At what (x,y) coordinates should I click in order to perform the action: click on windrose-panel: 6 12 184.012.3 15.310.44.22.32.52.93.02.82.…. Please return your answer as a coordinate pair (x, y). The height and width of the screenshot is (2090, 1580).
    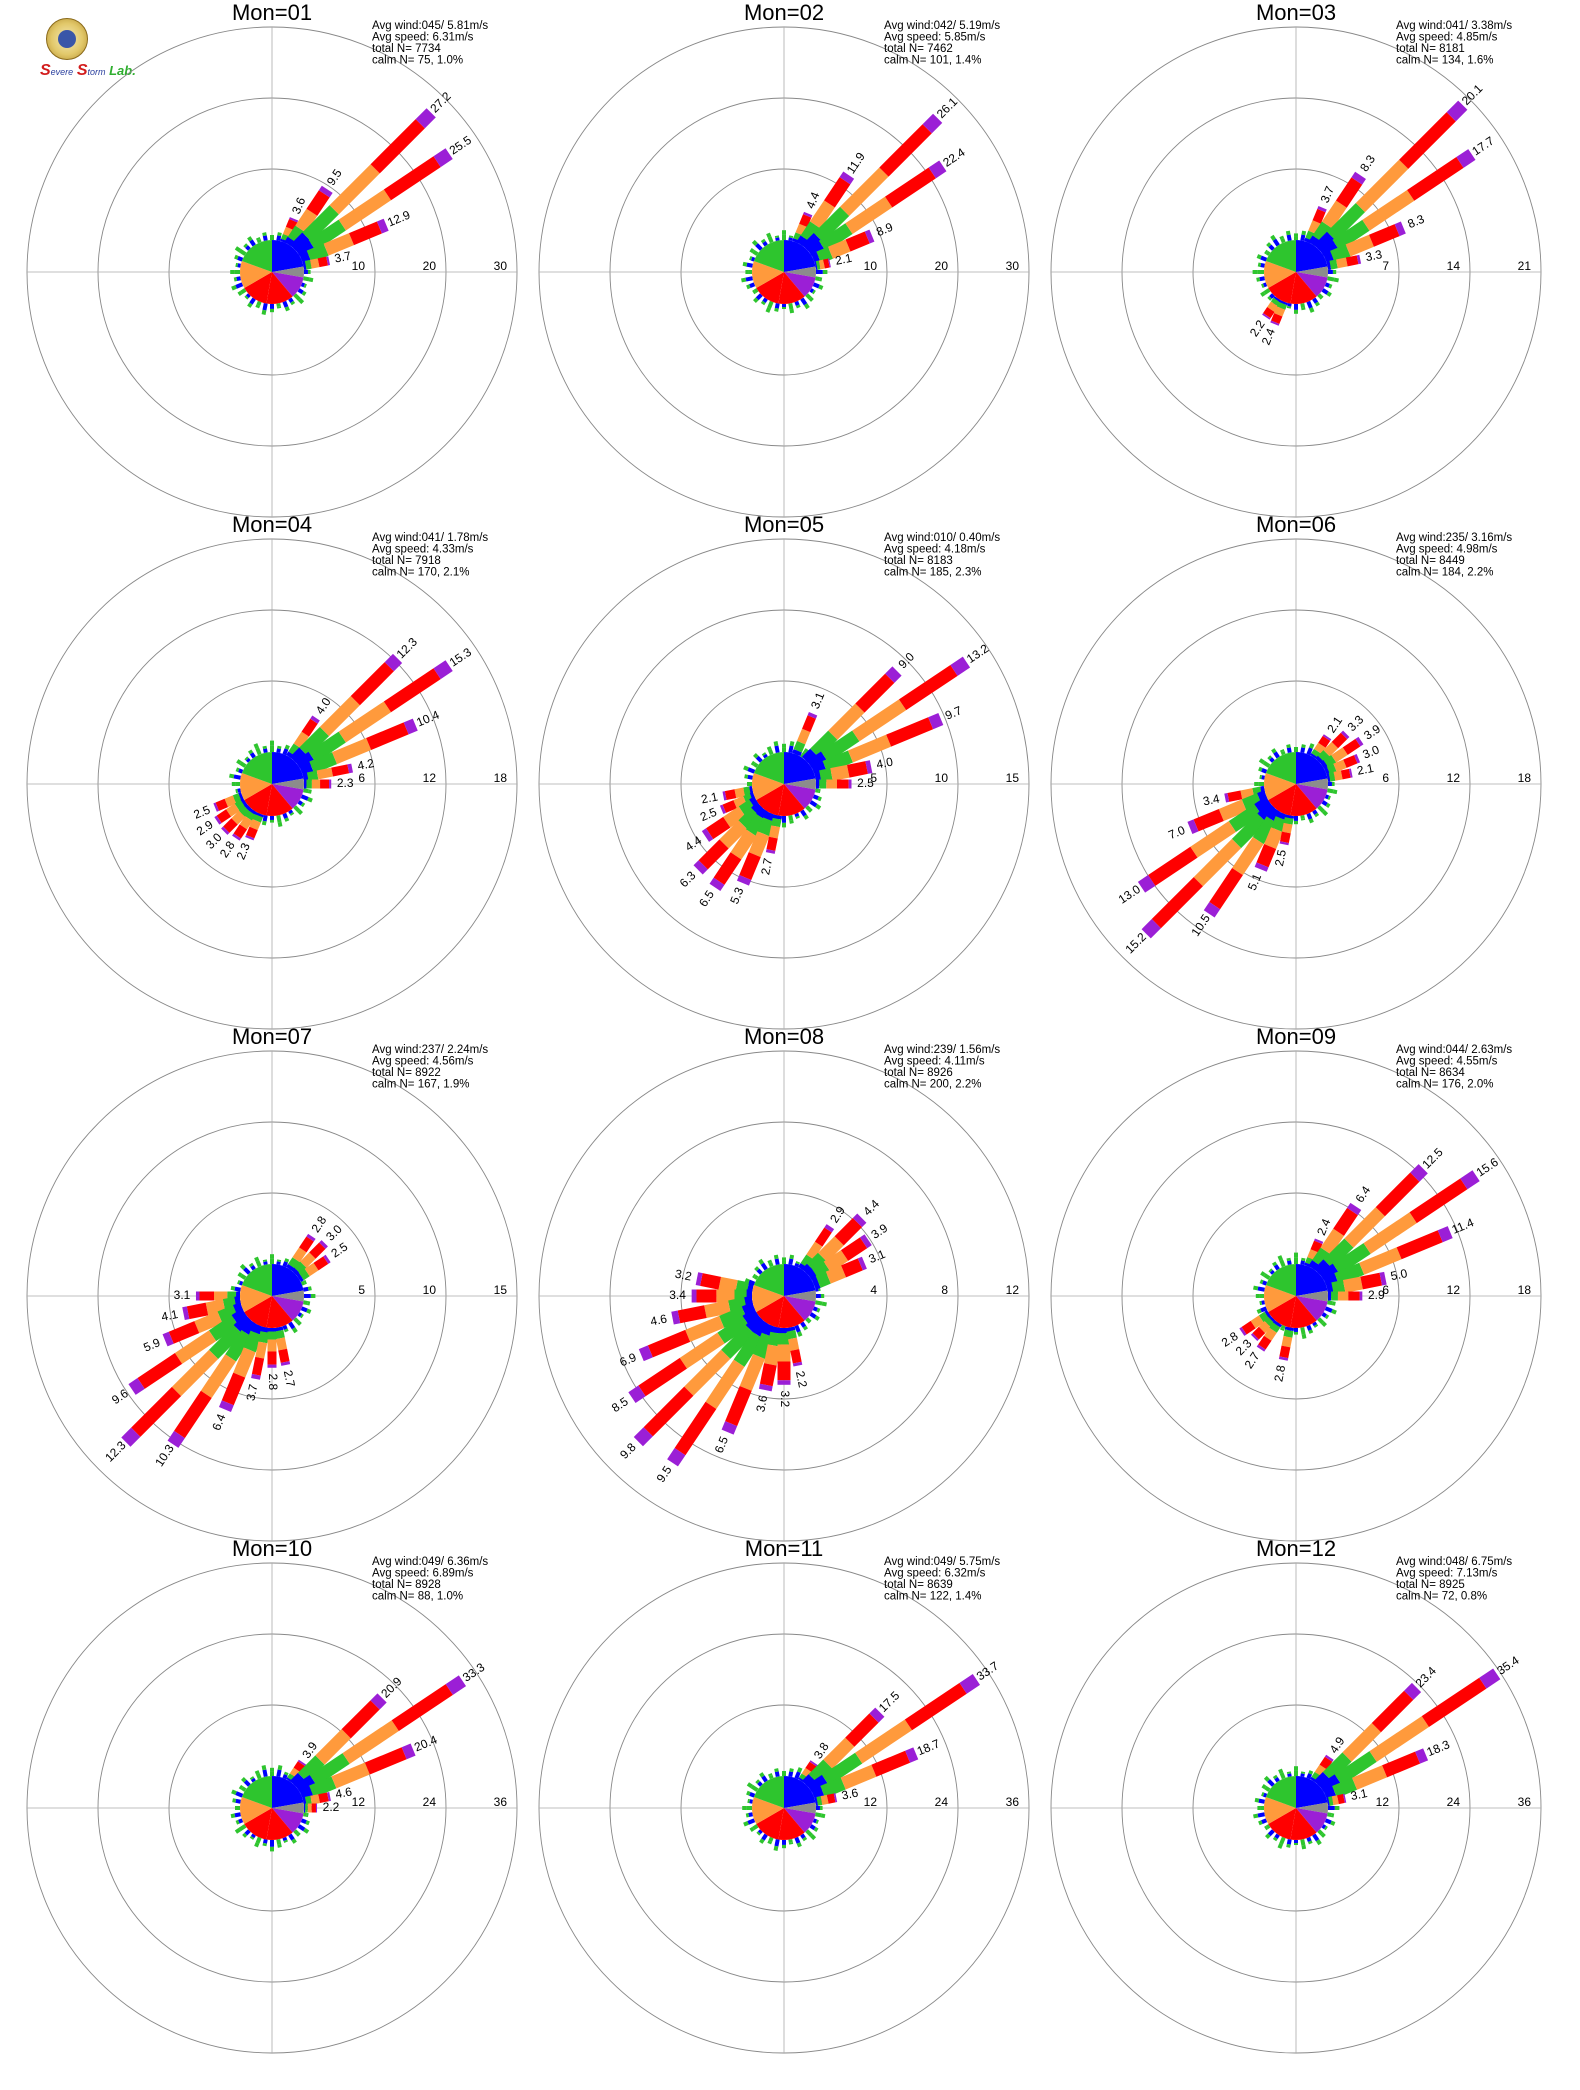
    Looking at the image, I should click on (272, 771).